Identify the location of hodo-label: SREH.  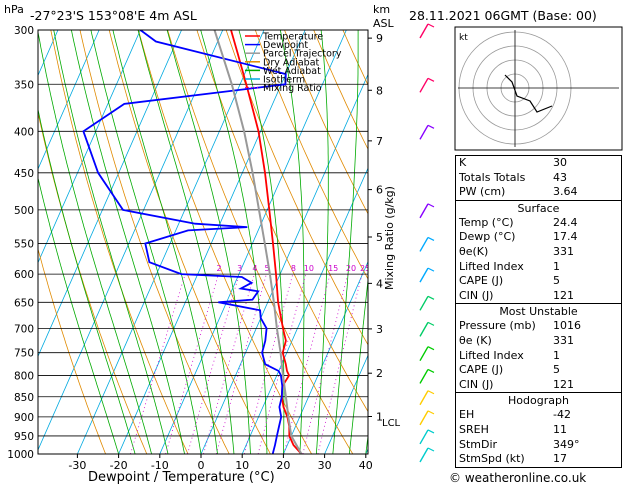
(474, 429).